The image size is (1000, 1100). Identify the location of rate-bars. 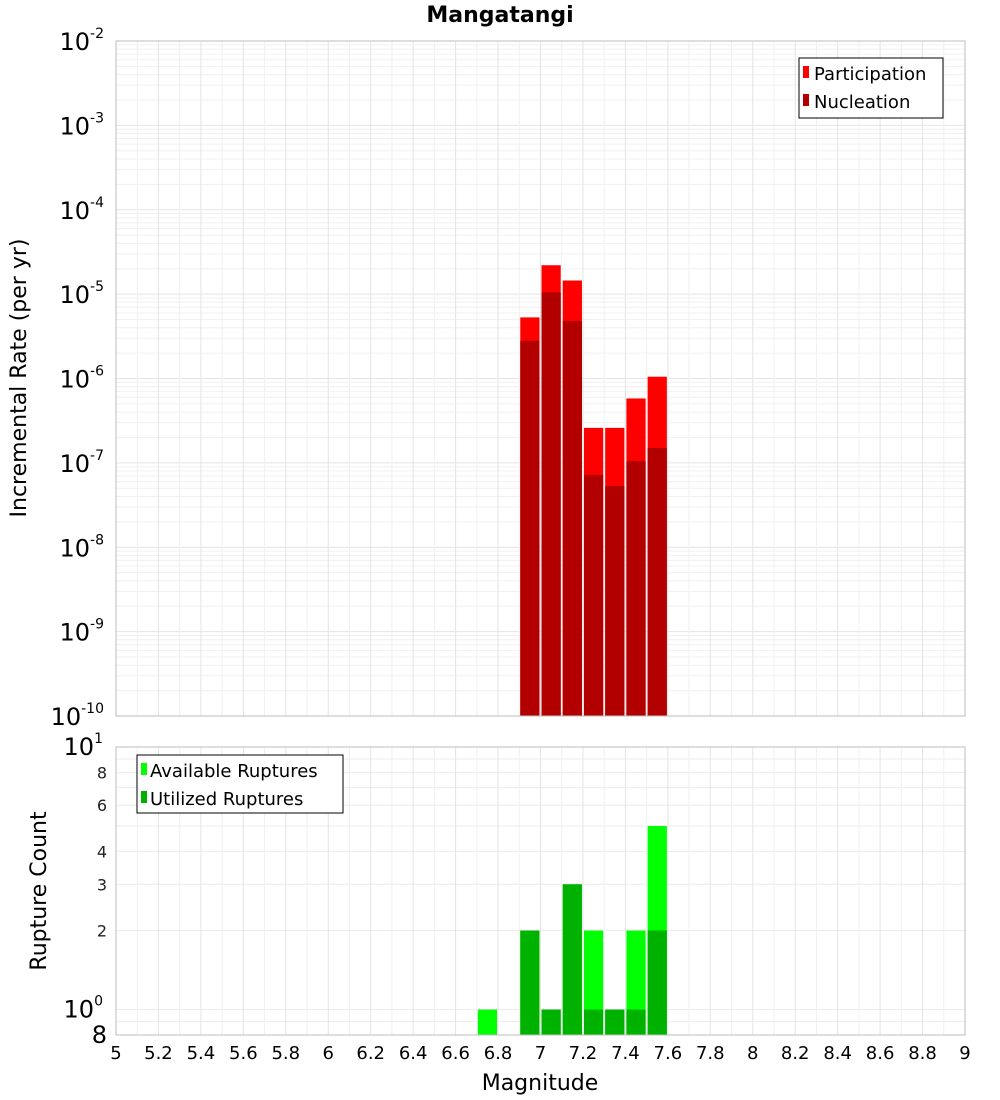
(593, 490).